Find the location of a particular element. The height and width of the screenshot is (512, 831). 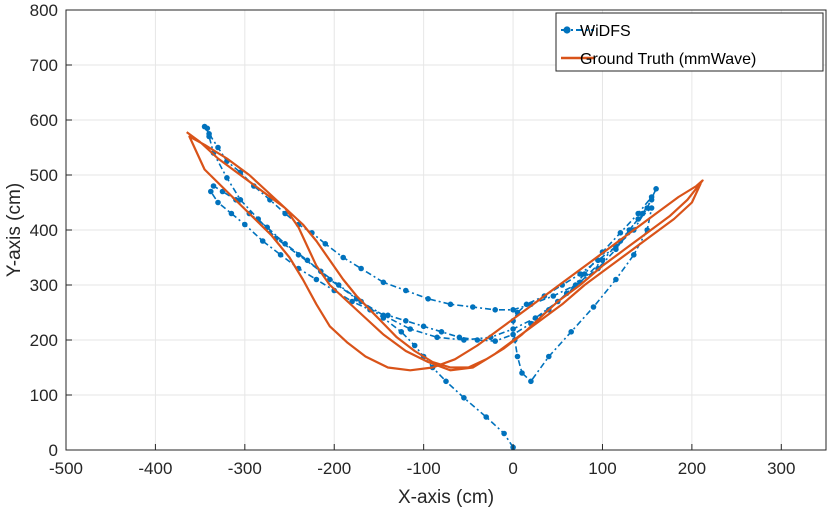

x-tick-label: 200 is located at coordinates (692, 468).